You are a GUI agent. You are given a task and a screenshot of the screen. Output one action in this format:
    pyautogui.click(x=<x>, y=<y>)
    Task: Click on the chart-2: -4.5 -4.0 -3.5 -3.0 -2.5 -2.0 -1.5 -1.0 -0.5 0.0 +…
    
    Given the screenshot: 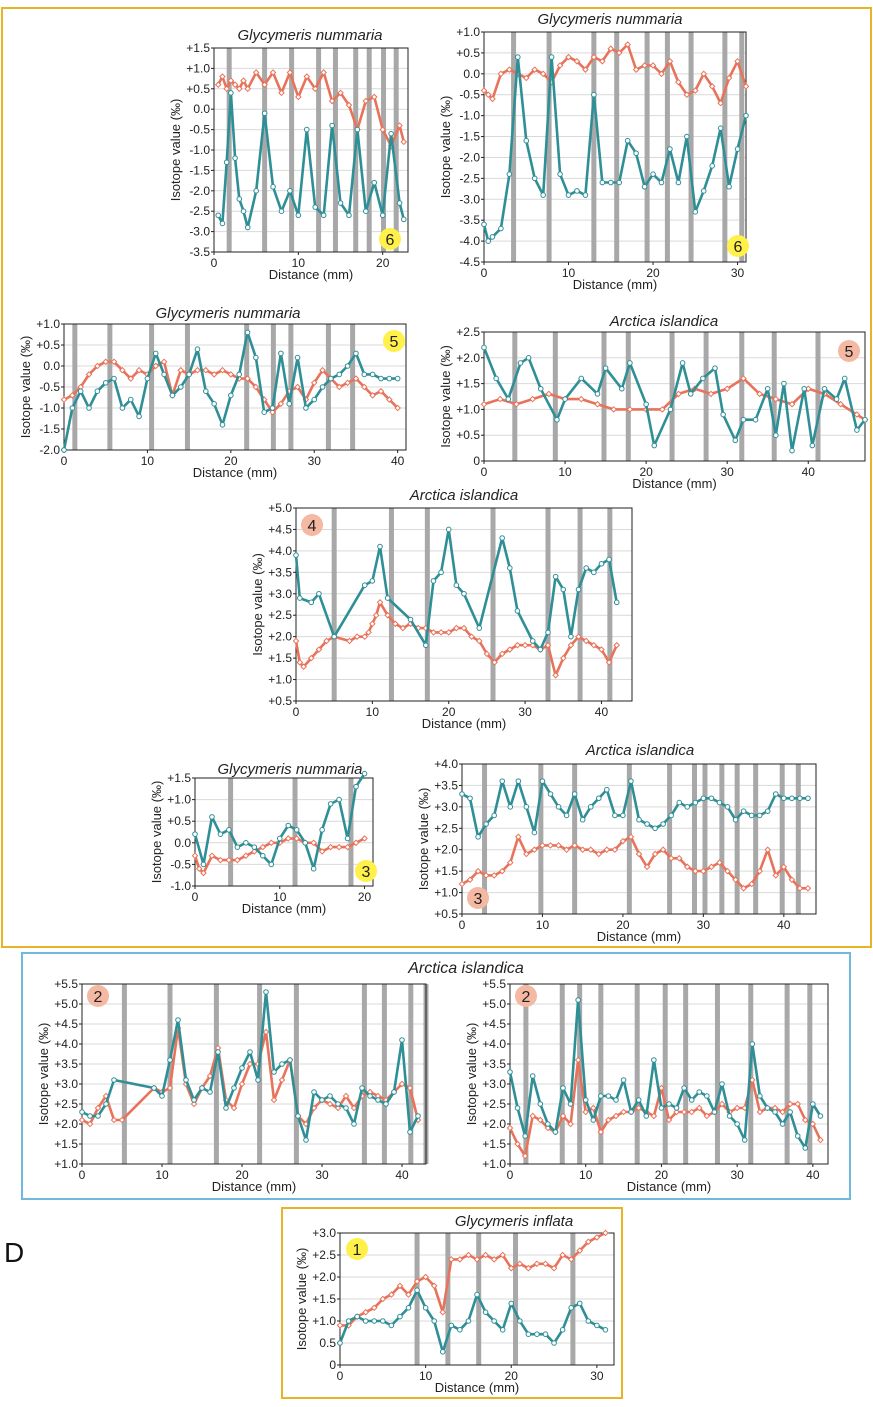 What is the action you would take?
    pyautogui.click(x=594, y=151)
    